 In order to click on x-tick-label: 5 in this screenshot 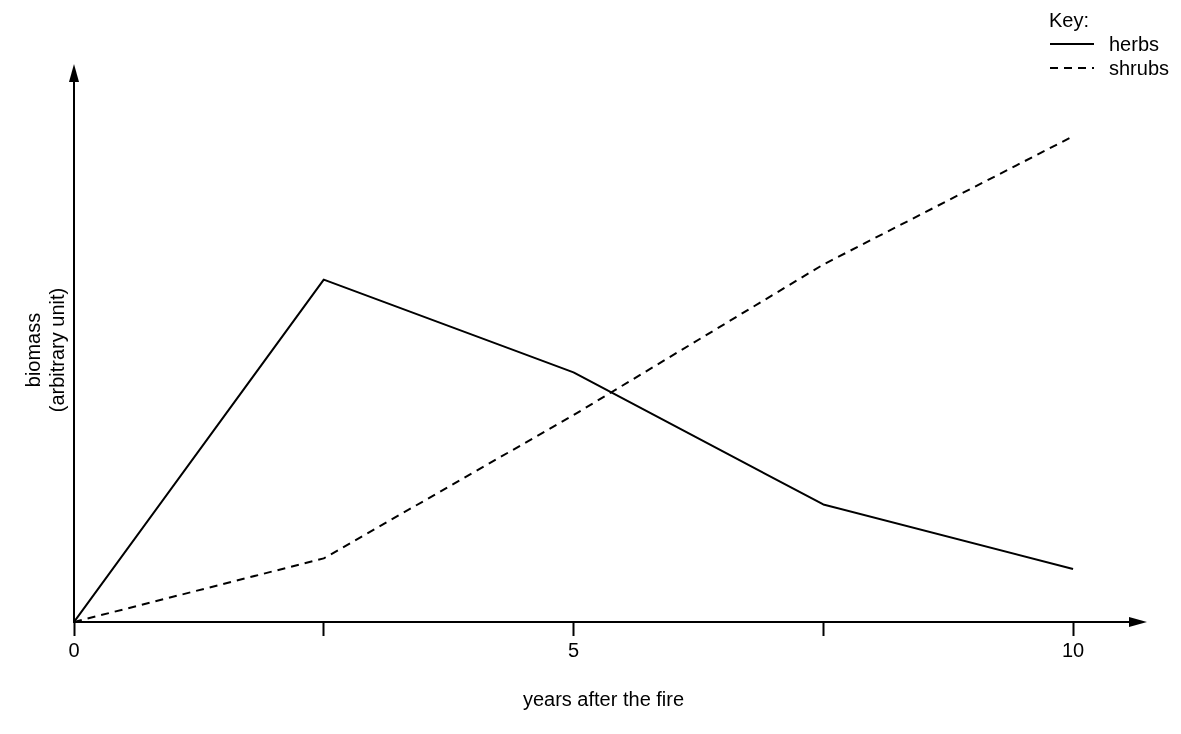, I will do `click(573, 649)`.